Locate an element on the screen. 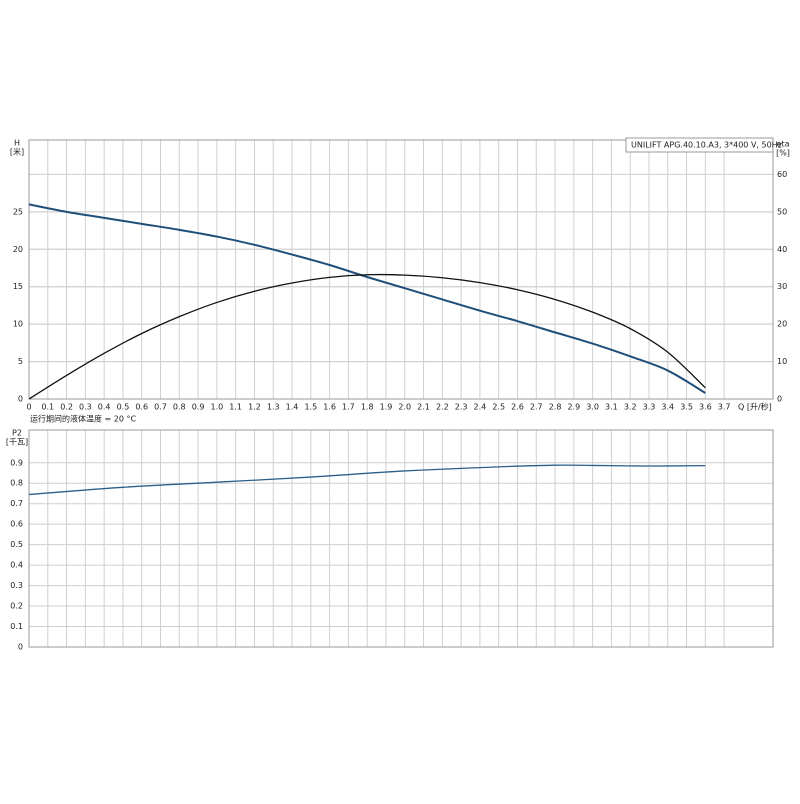 The image size is (800, 804). x-tick-label: 0.4 is located at coordinates (104, 407).